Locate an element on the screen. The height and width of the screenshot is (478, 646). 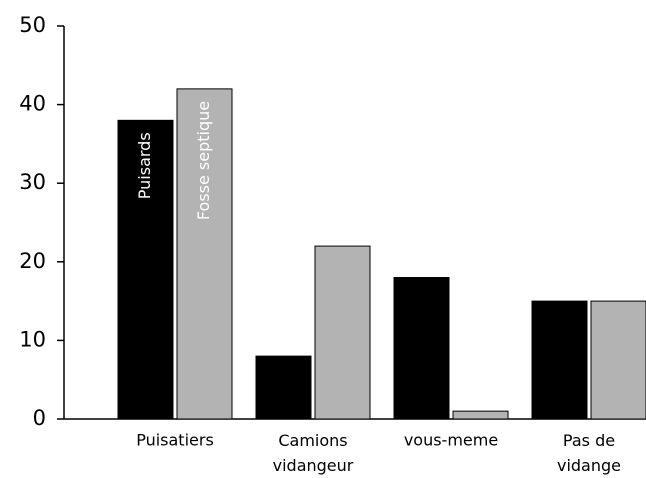
y-tick-label: 10 is located at coordinates (32, 339).